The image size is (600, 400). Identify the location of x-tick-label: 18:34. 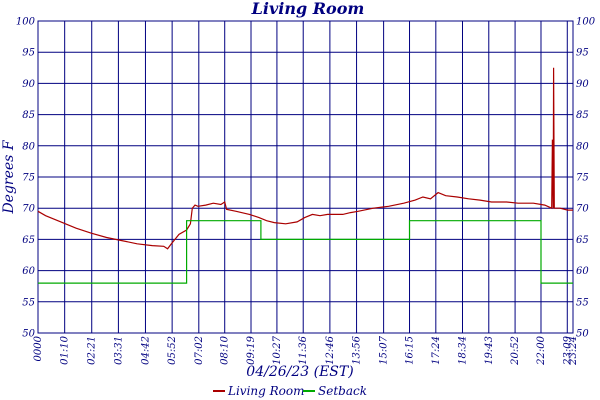
(462, 350).